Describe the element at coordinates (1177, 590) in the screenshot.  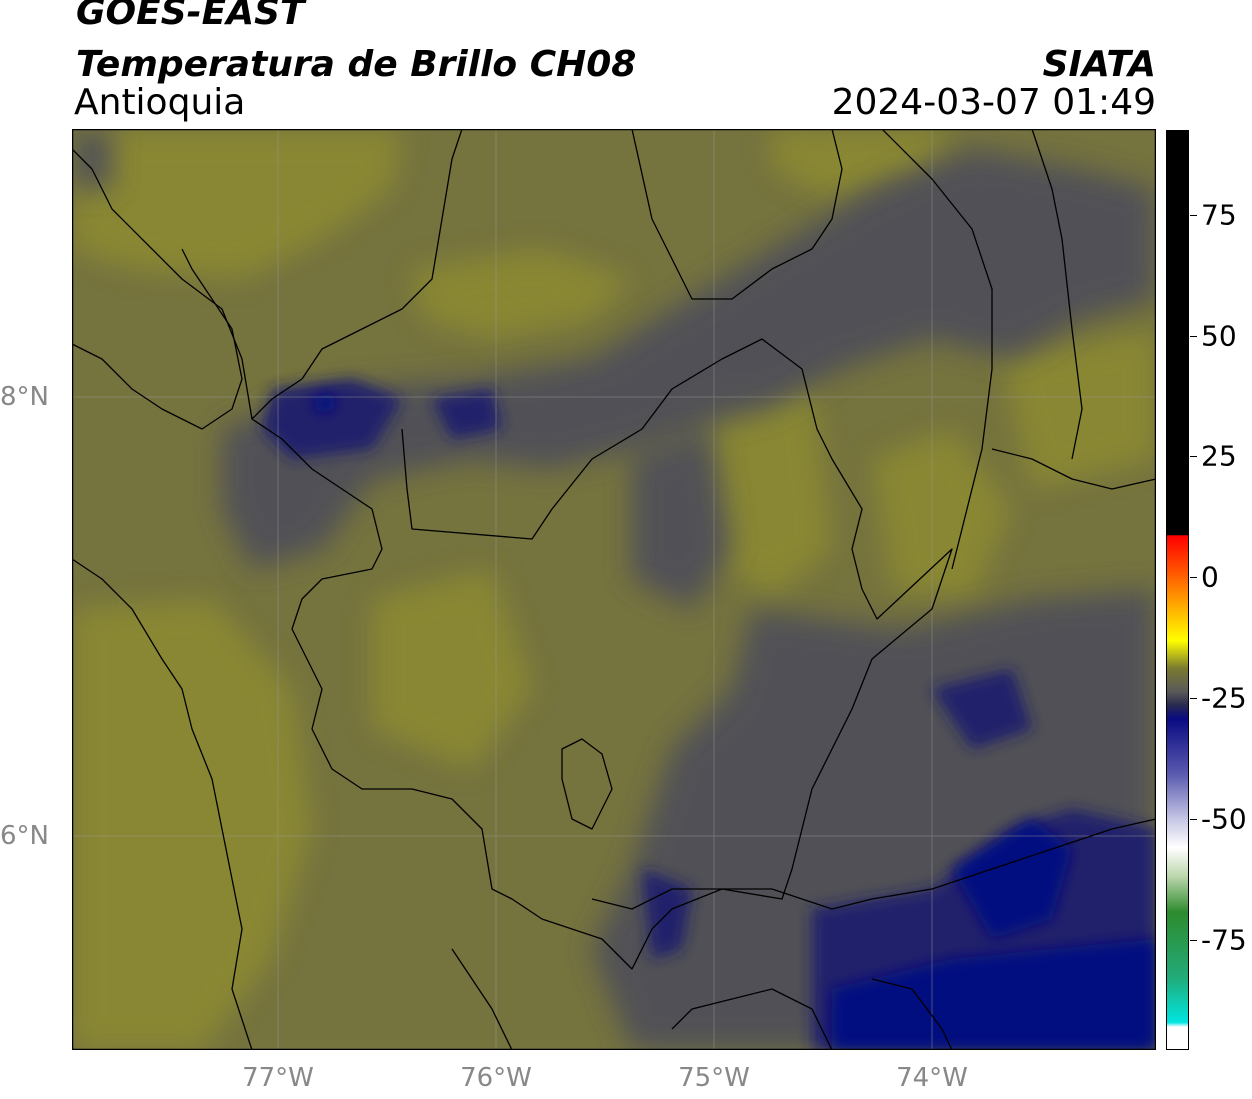
I see `colorbar` at that location.